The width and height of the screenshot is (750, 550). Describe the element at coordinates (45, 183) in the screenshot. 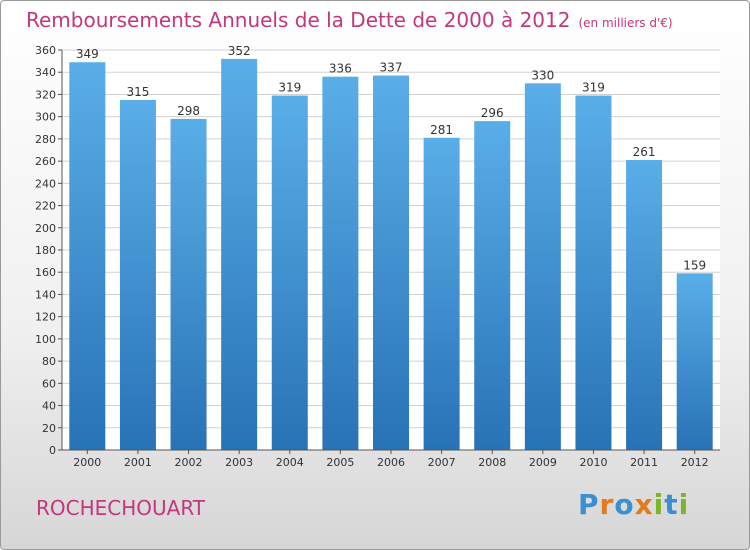

I see `y-tick-label: 240` at that location.